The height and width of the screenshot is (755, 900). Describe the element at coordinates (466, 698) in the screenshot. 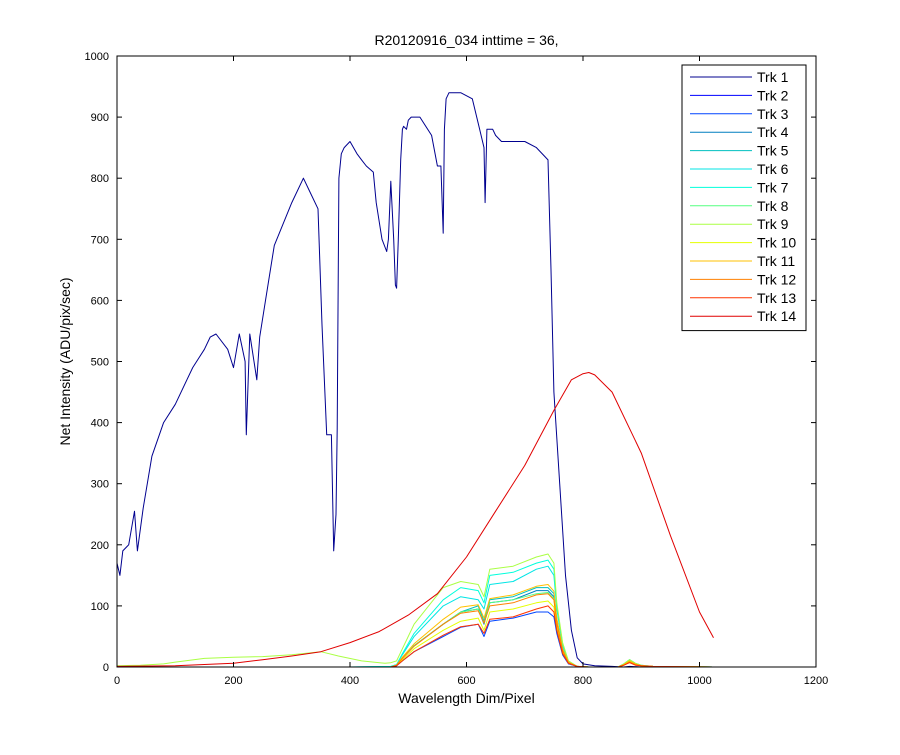

I see `x-axis-label: Wavelength Dim/Pixel` at that location.